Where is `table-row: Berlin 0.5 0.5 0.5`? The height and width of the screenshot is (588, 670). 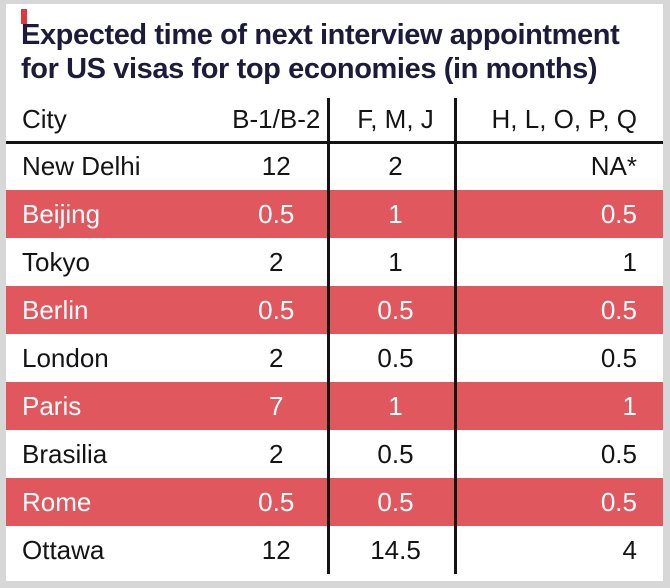
table-row: Berlin 0.5 0.5 0.5 is located at coordinates (334, 310).